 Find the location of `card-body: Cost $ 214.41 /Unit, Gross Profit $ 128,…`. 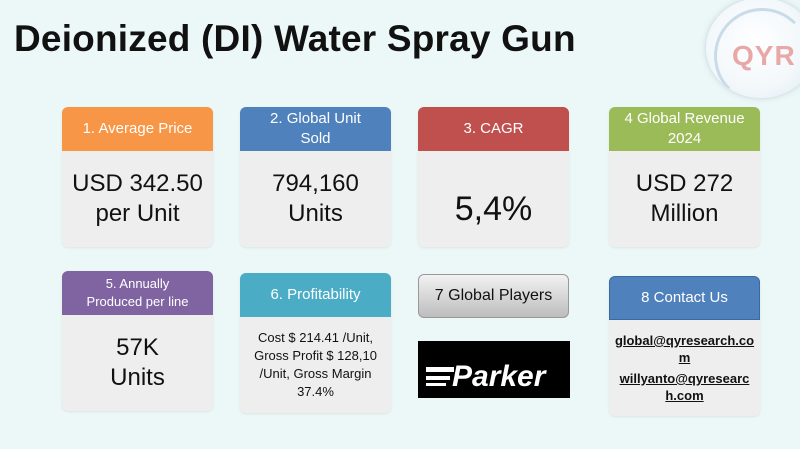

card-body: Cost $ 214.41 /Unit, Gross Profit $ 128,… is located at coordinates (315, 365).